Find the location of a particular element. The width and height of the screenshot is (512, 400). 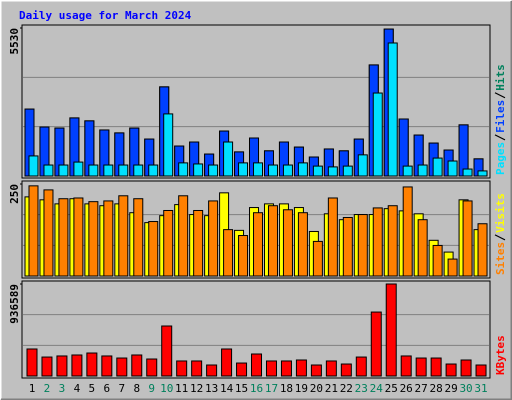

legend: KBytes is located at coordinates (500, 355).